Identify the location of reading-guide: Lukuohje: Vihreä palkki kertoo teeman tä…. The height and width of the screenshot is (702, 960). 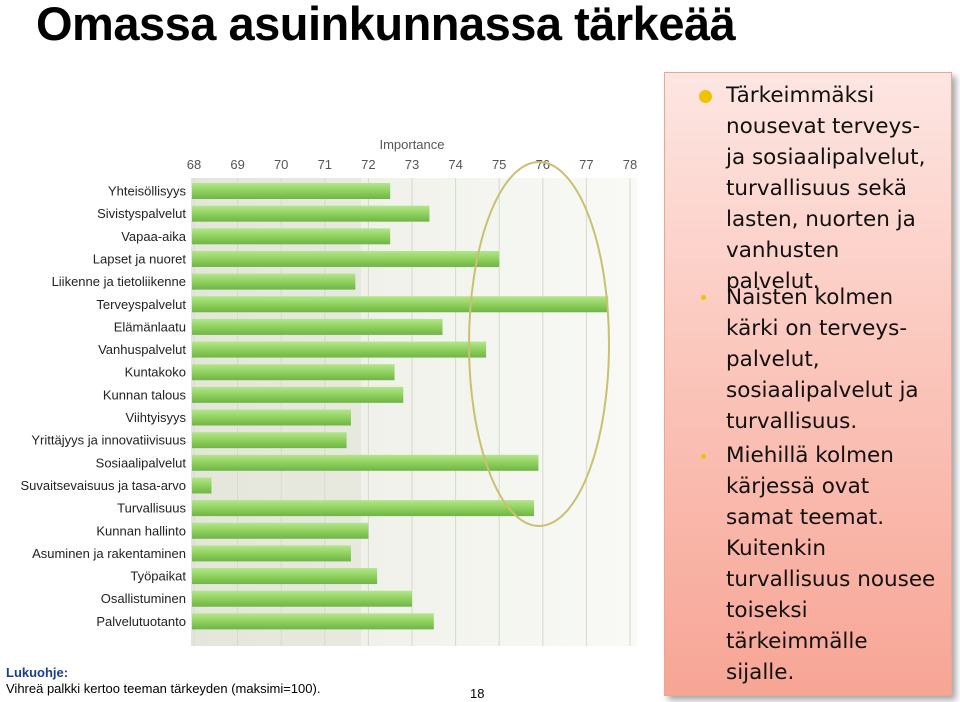
(163, 681).